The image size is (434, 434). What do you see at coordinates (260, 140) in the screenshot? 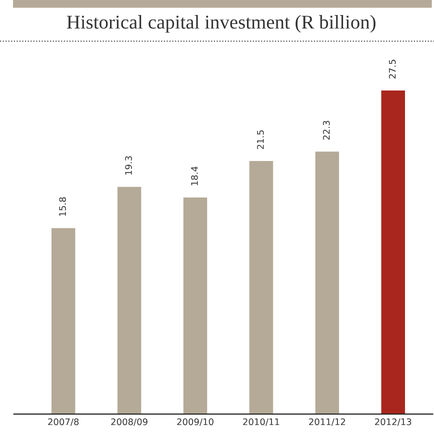
I see `data-label: 21.5` at bounding box center [260, 140].